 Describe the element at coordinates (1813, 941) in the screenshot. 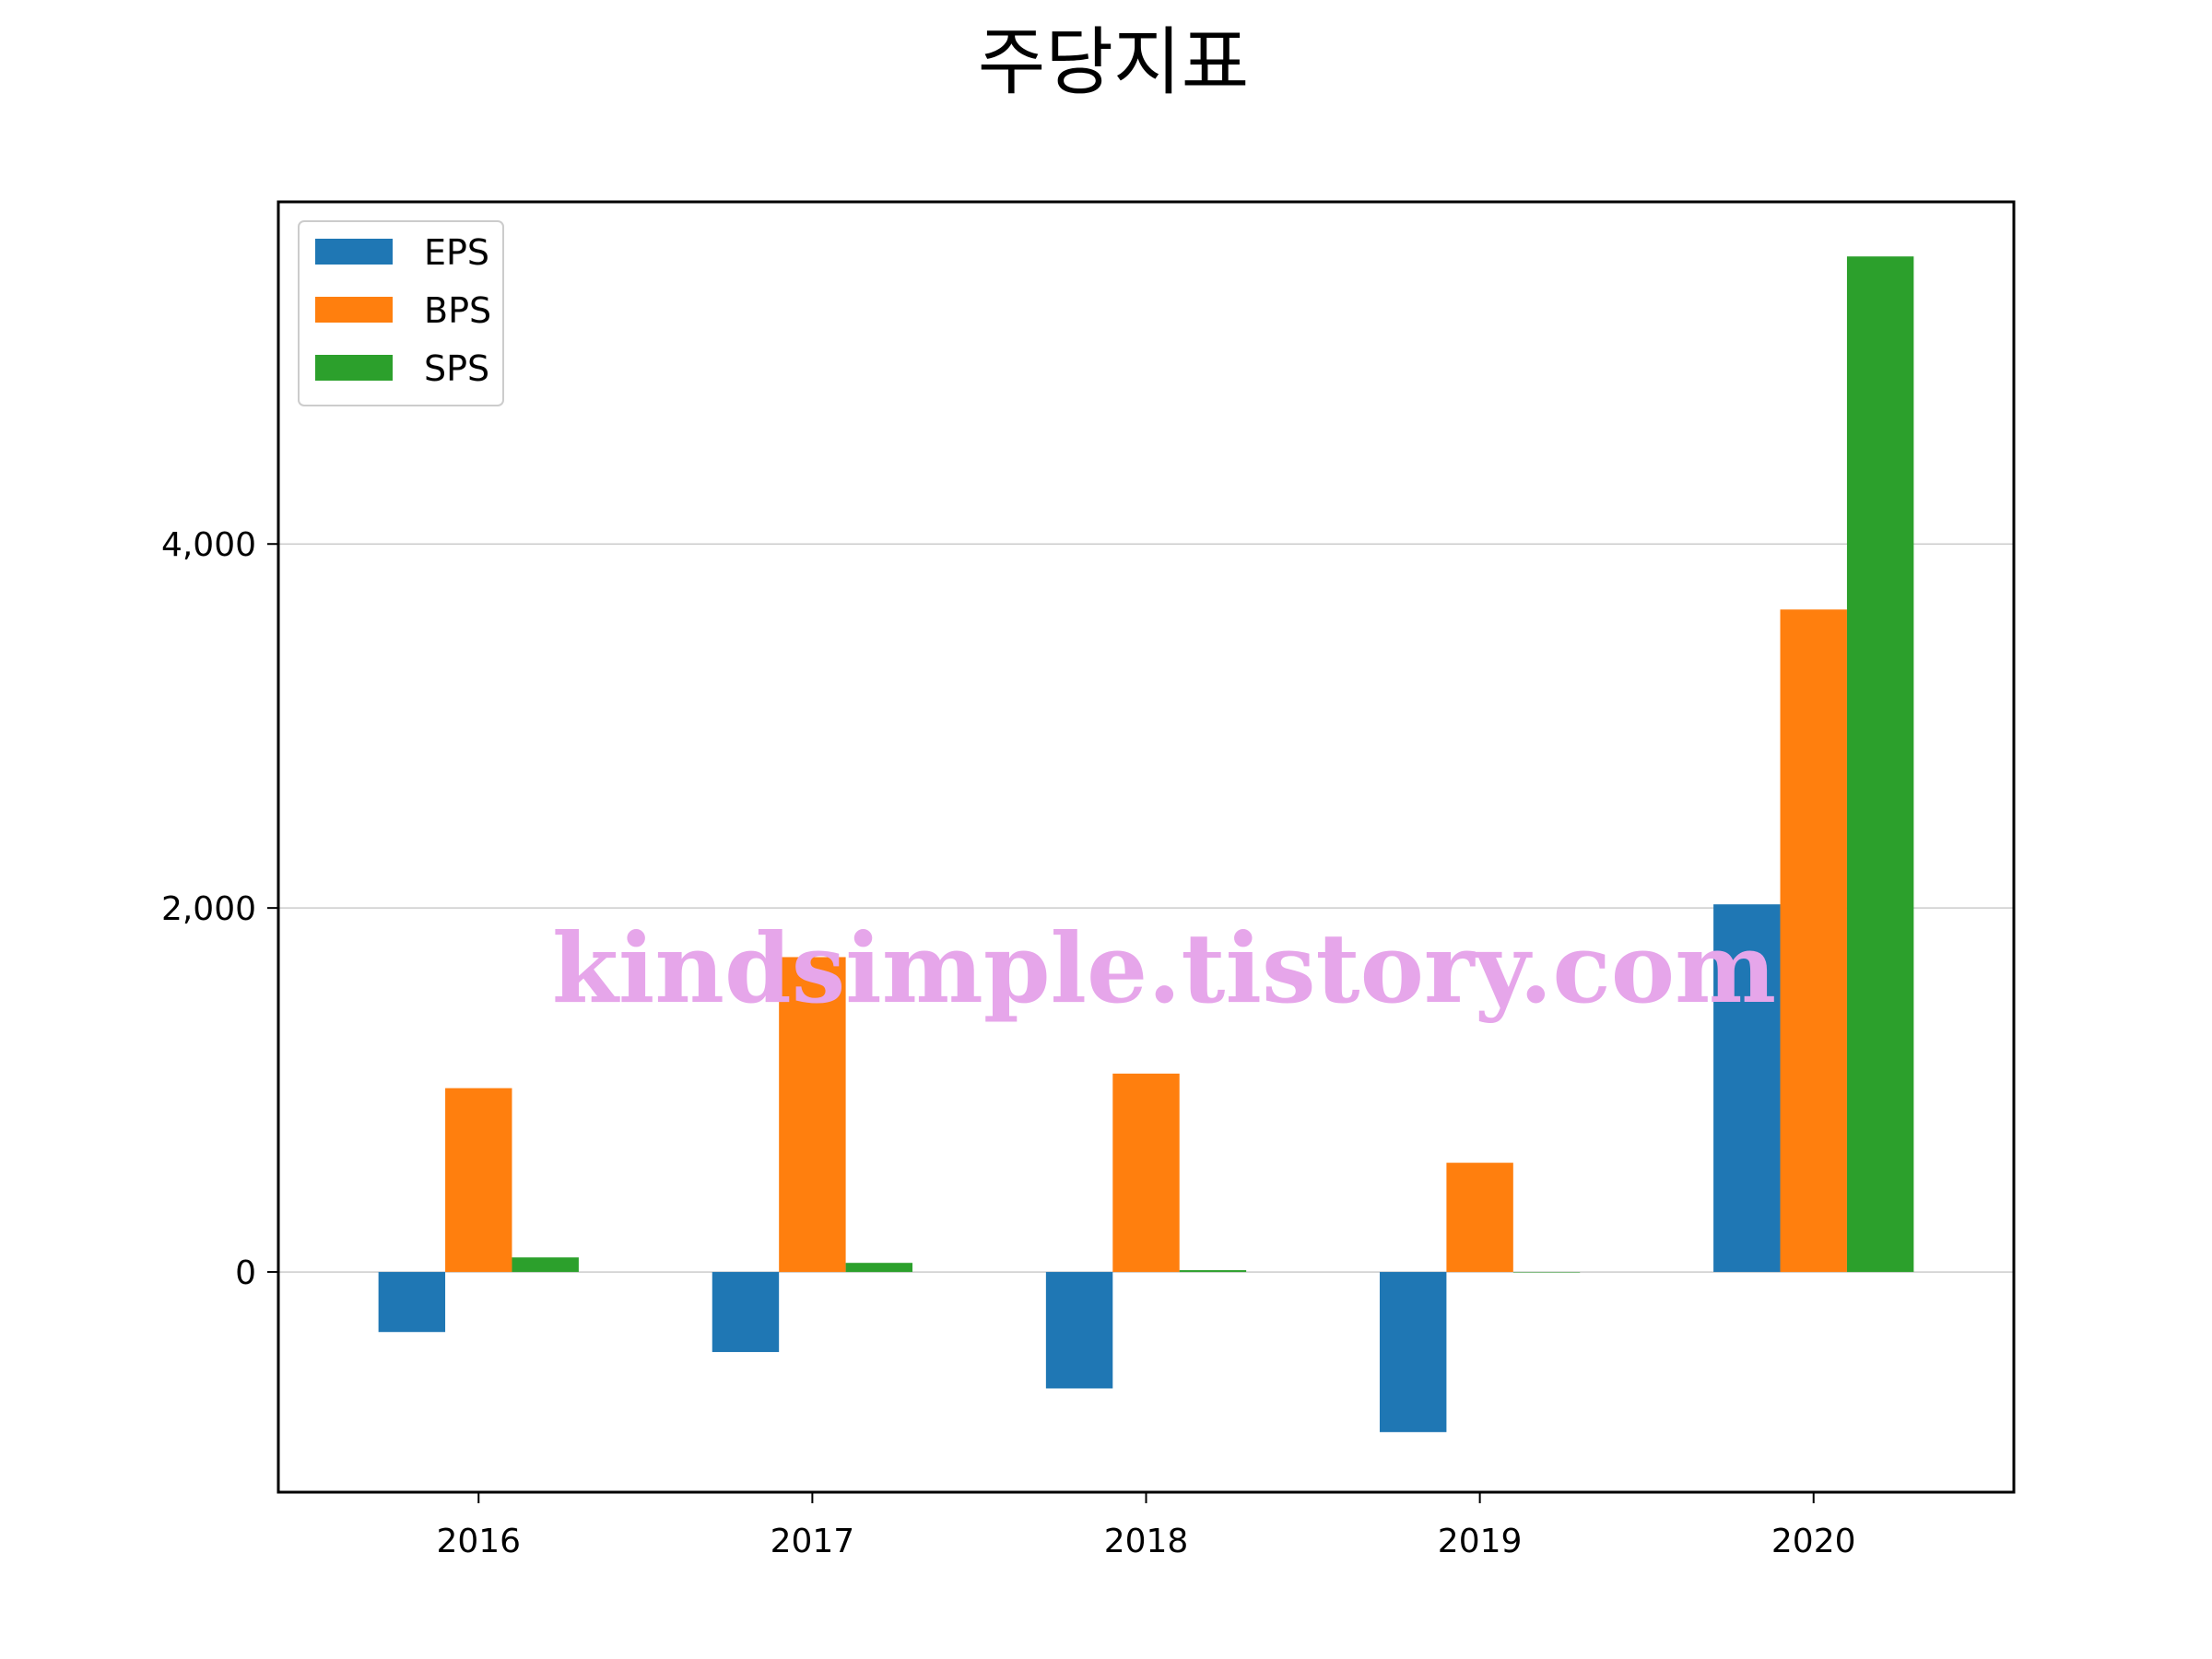

I see `bar-bps-2020` at that location.